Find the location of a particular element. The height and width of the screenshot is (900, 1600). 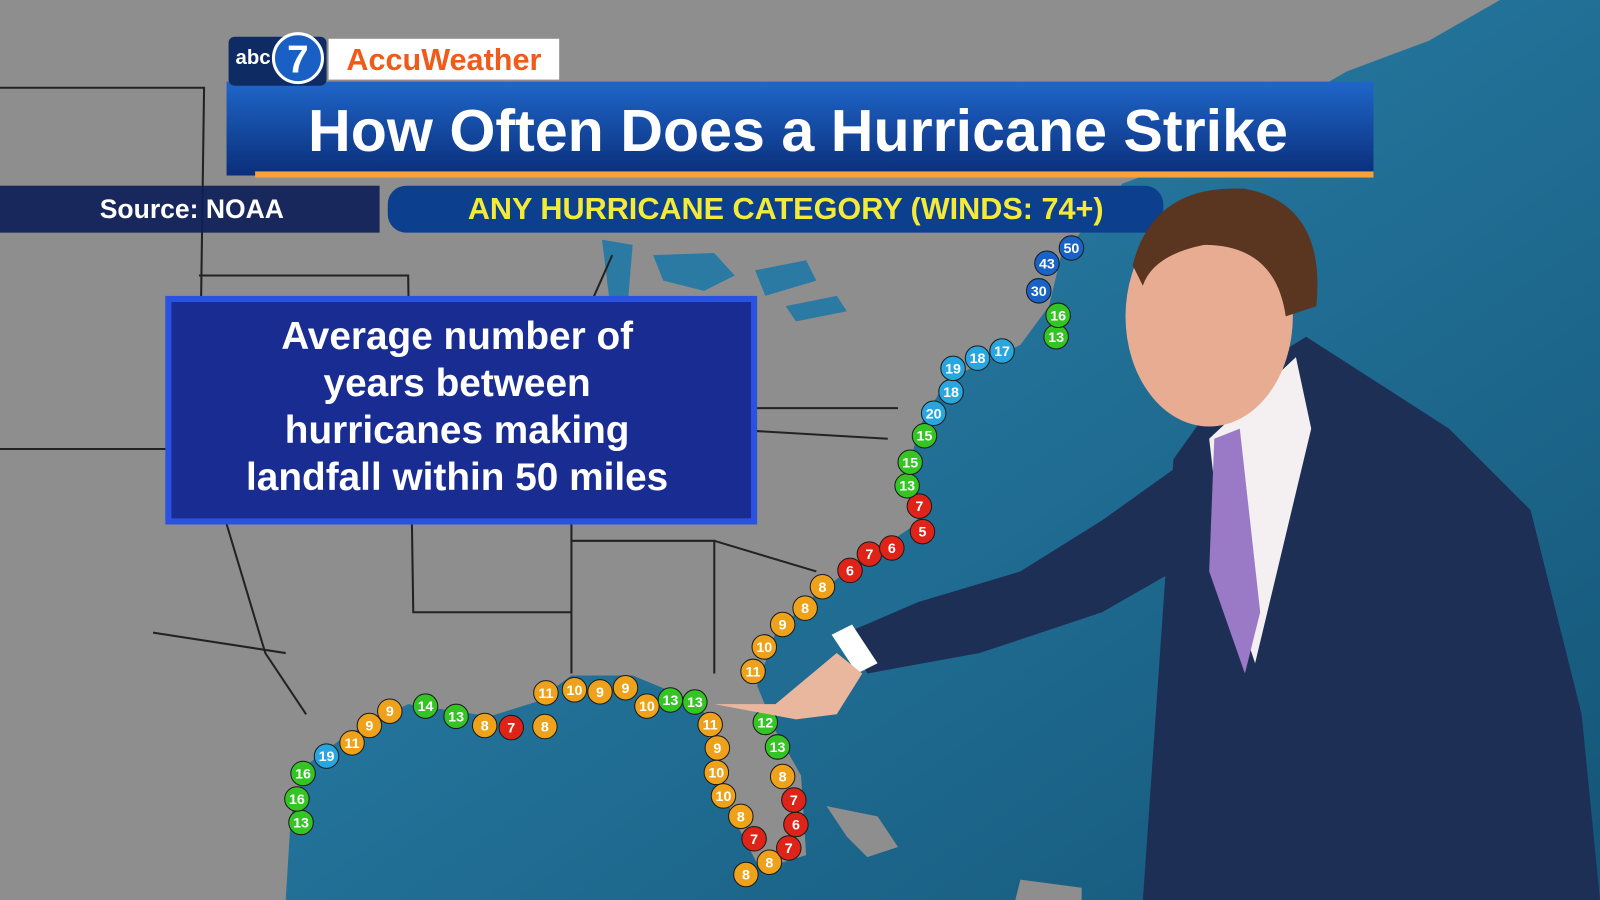

logo-abc: abc is located at coordinates (252, 58).